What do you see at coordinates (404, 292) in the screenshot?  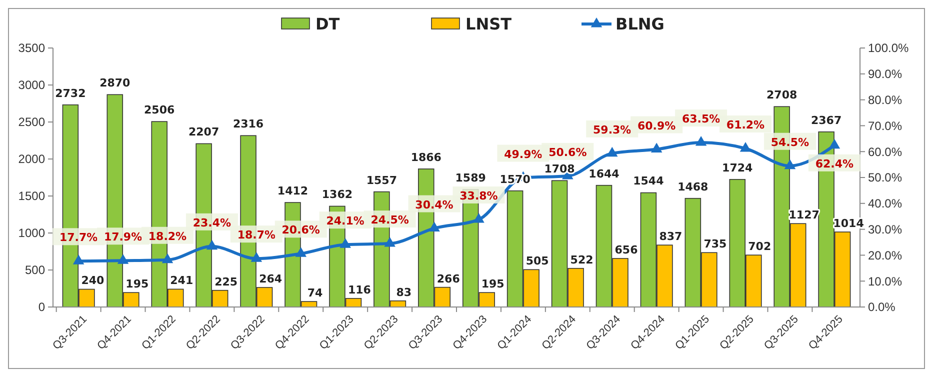 I see `data-label: 83` at bounding box center [404, 292].